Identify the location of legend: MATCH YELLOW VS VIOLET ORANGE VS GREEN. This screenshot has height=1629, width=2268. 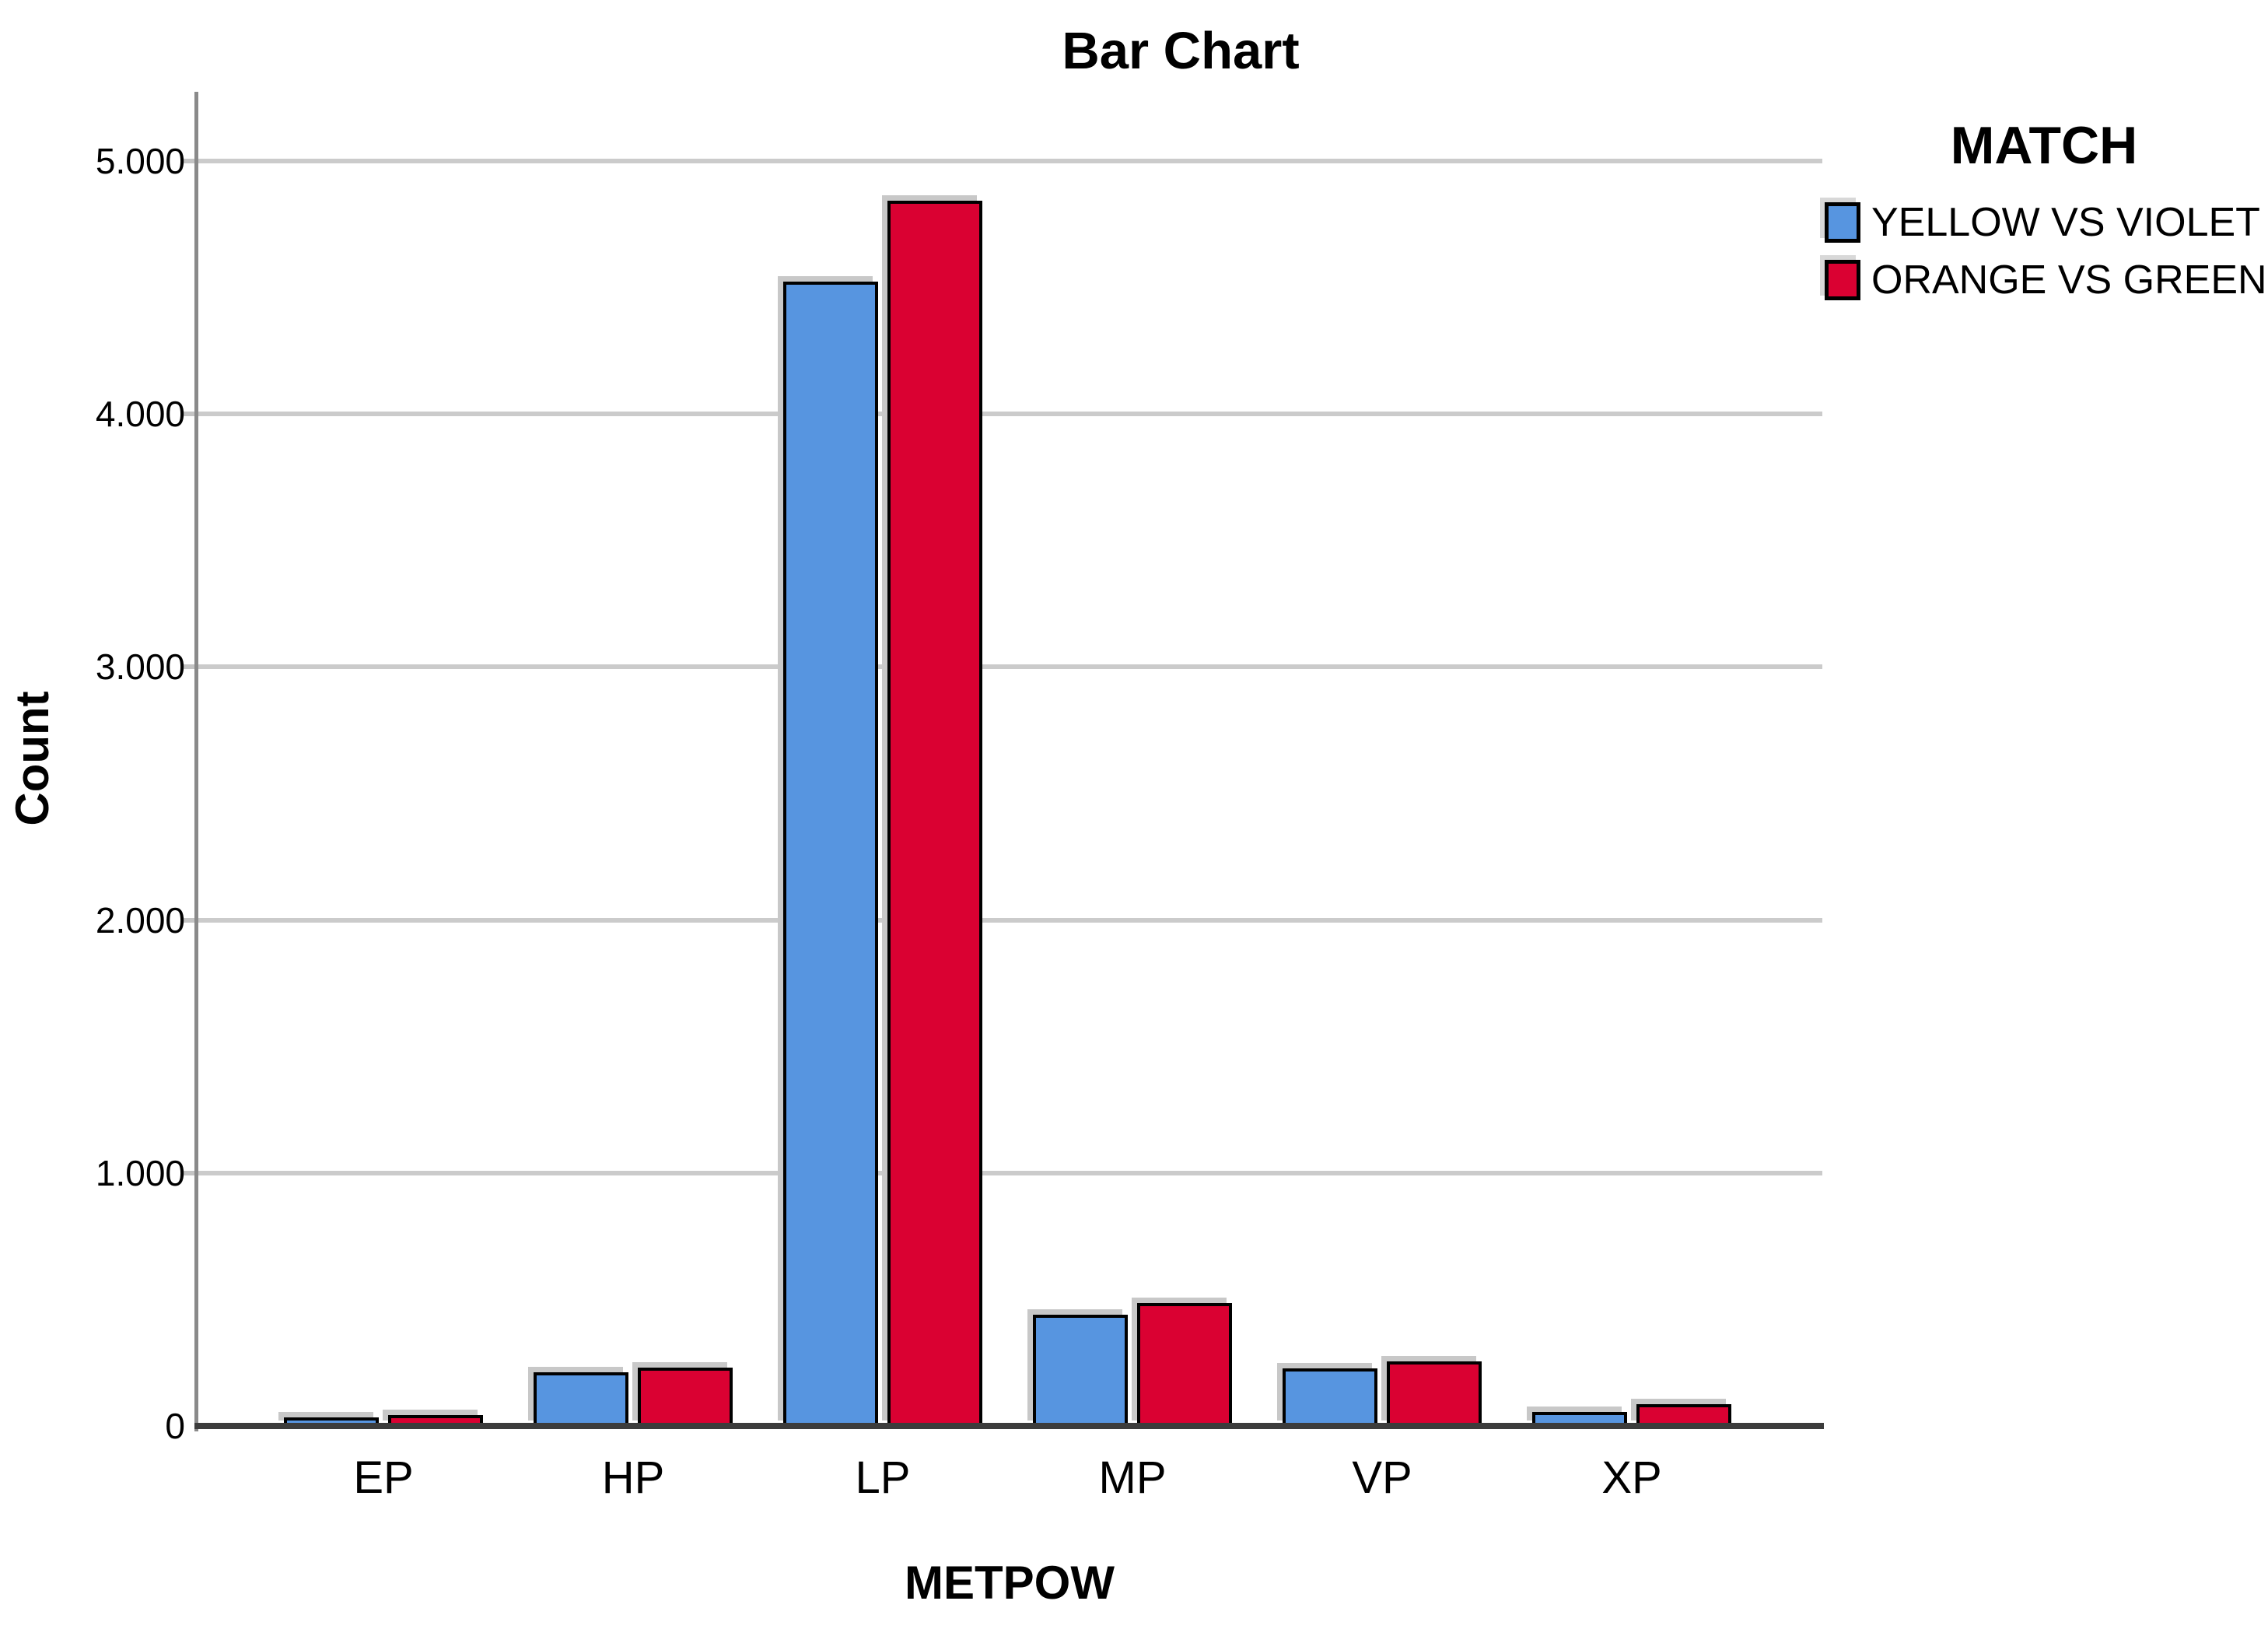
(2044, 211).